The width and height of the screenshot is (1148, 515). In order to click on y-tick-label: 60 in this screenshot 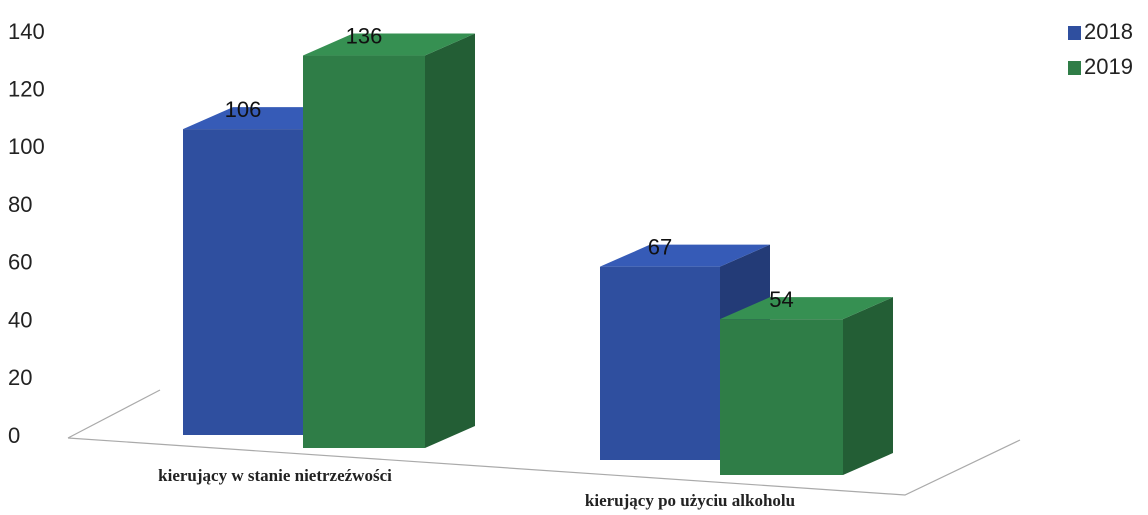, I will do `click(20, 262)`.